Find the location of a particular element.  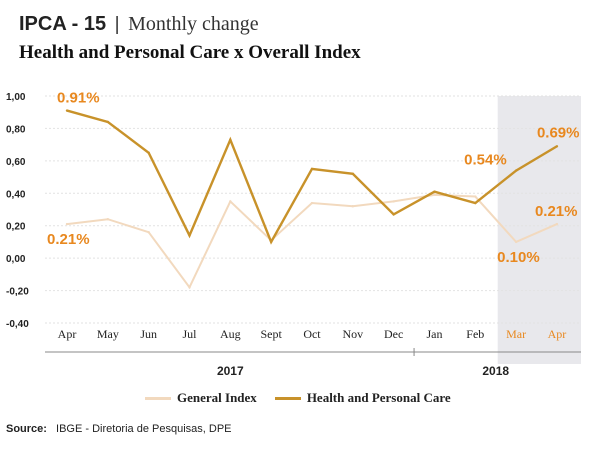

x-tick-label: Jul is located at coordinates (189, 334).